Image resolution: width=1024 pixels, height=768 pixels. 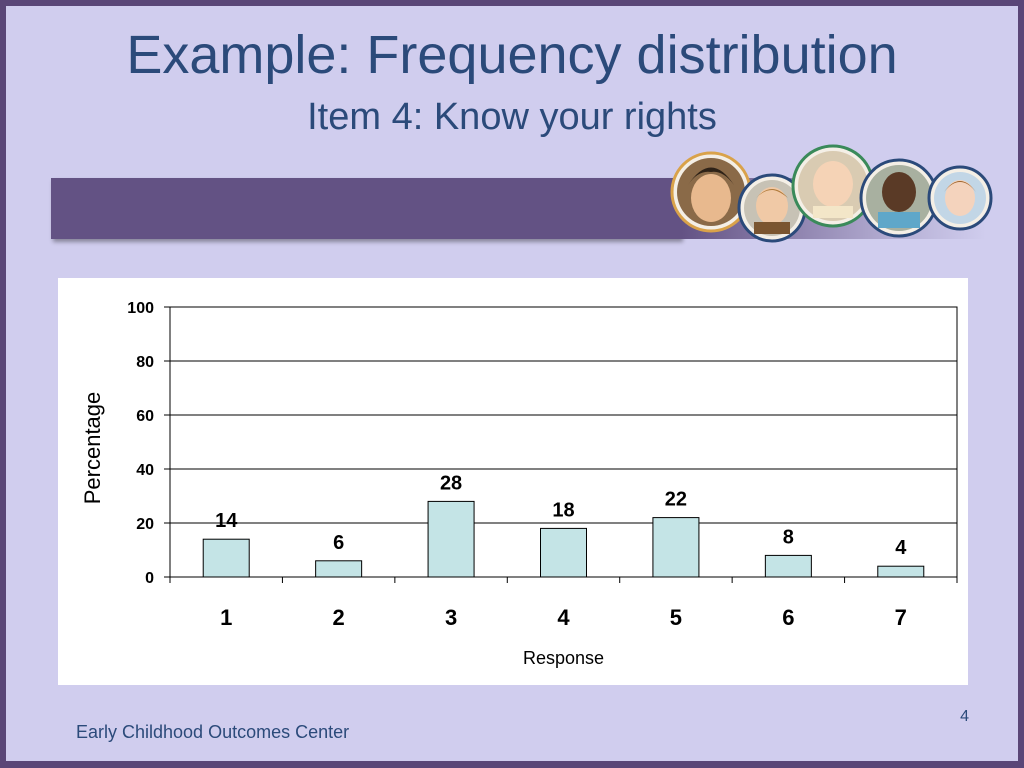 I want to click on y-tick-label: 40, so click(x=145, y=470).